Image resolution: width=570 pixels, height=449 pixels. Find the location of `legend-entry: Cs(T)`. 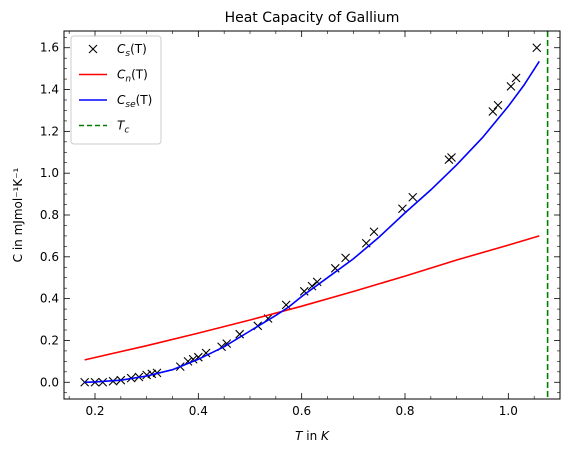

legend-entry: Cs(T) is located at coordinates (117, 50).